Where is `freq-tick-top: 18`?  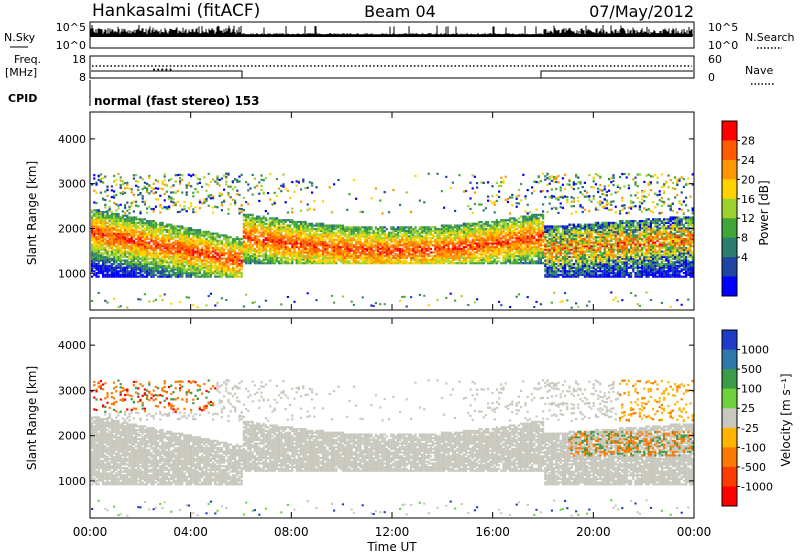
freq-tick-top: 18 is located at coordinates (79, 59).